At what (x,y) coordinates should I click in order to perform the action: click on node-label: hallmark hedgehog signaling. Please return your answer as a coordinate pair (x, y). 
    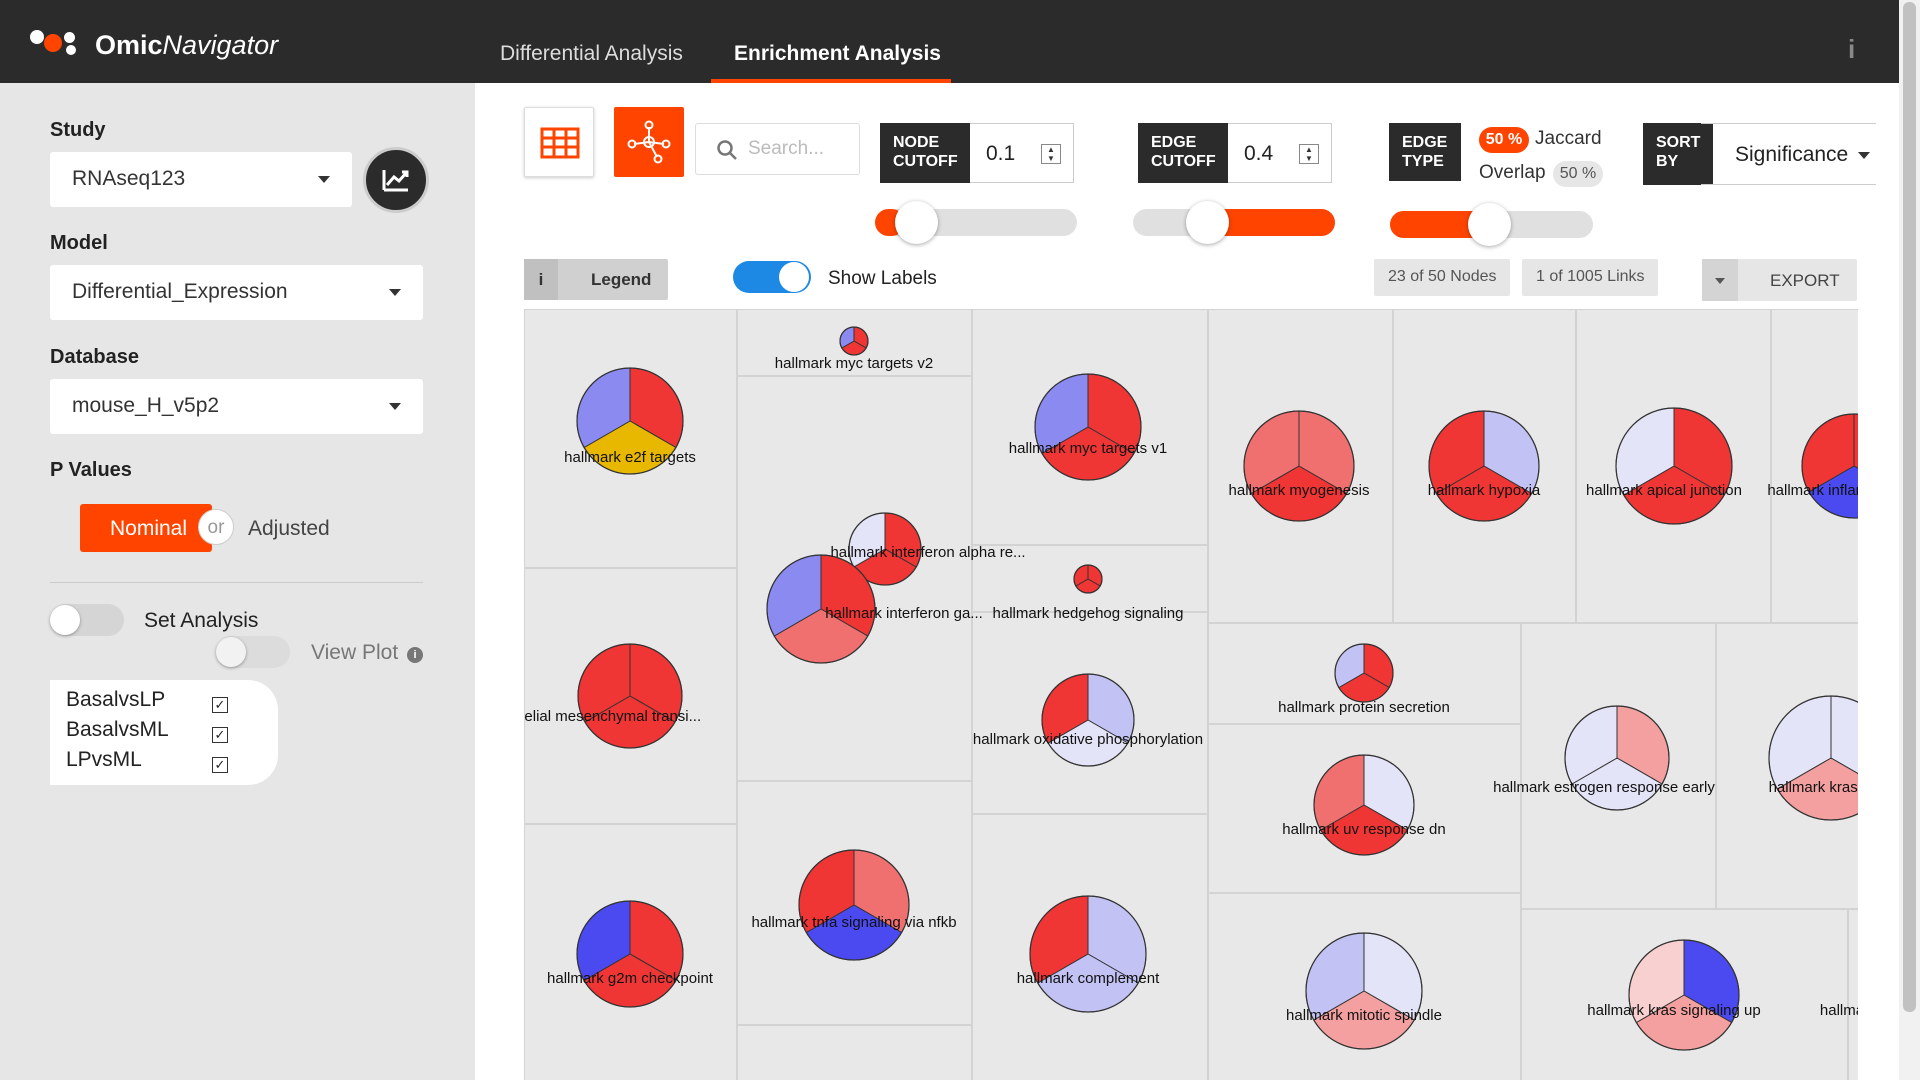
    Looking at the image, I should click on (1088, 613).